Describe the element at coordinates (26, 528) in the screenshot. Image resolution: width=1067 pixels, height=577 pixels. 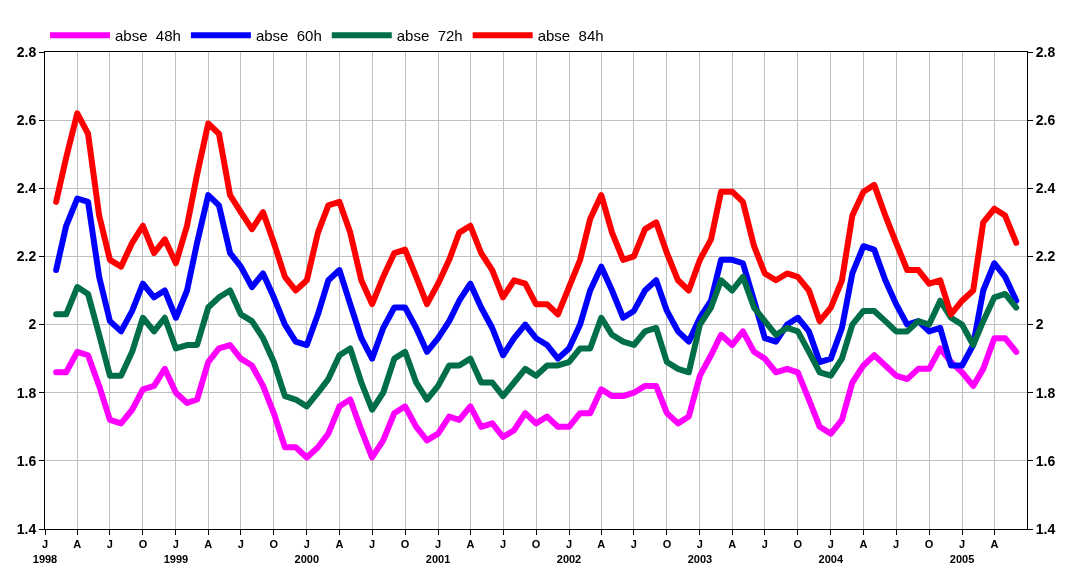
I see `y-tick-label: 1.4` at that location.